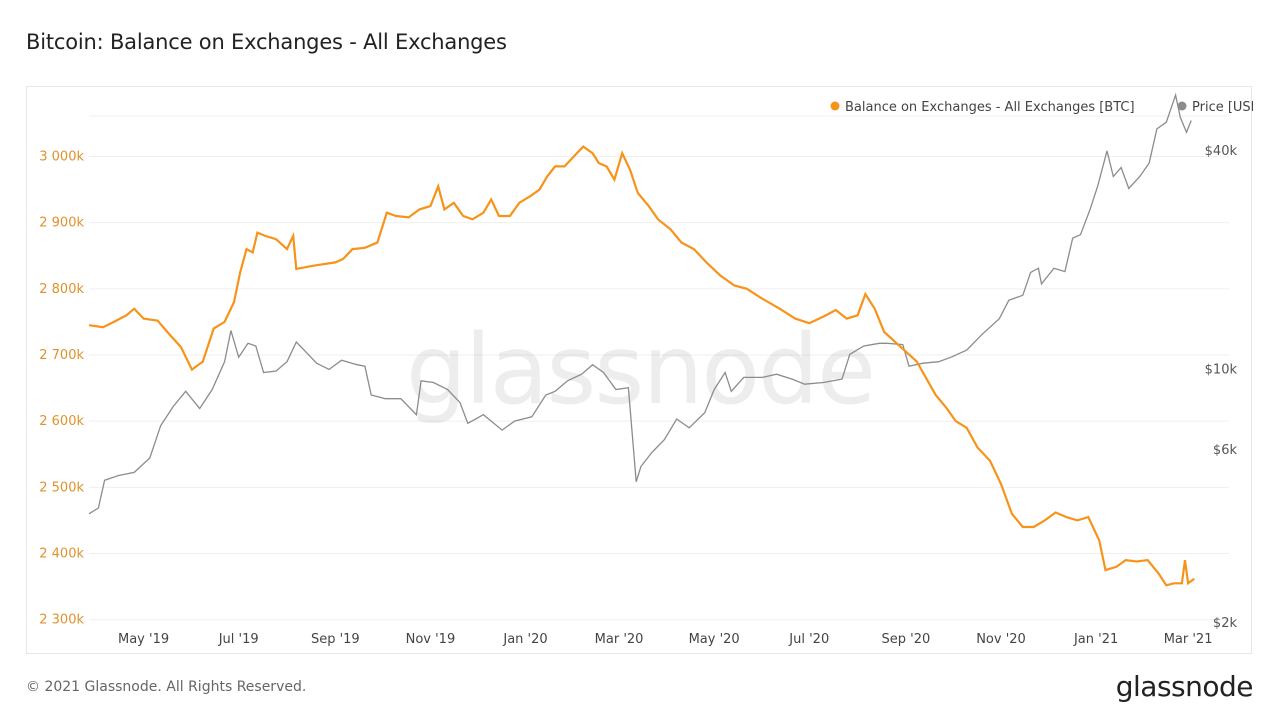 This screenshot has width=1280, height=720. I want to click on left-tick-label: 2 600k, so click(61, 421).